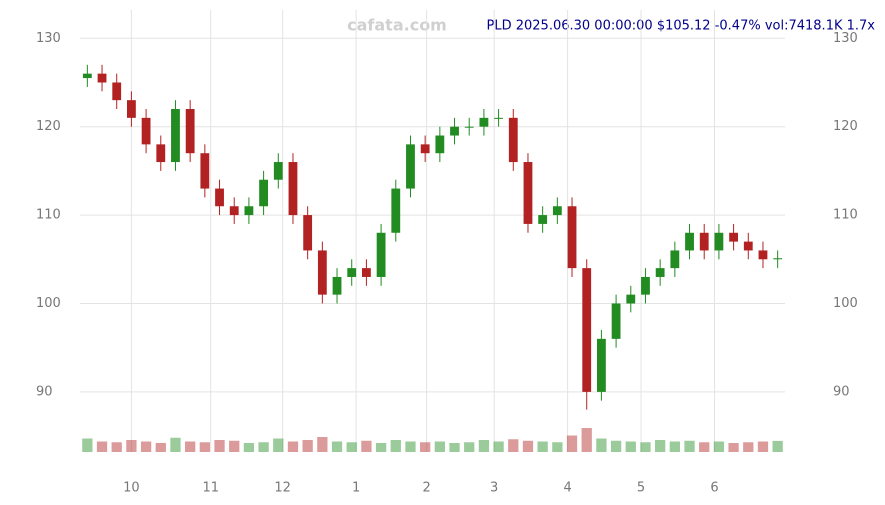 The width and height of the screenshot is (885, 505). Describe the element at coordinates (131, 488) in the screenshot. I see `x-tick-label: 10` at that location.